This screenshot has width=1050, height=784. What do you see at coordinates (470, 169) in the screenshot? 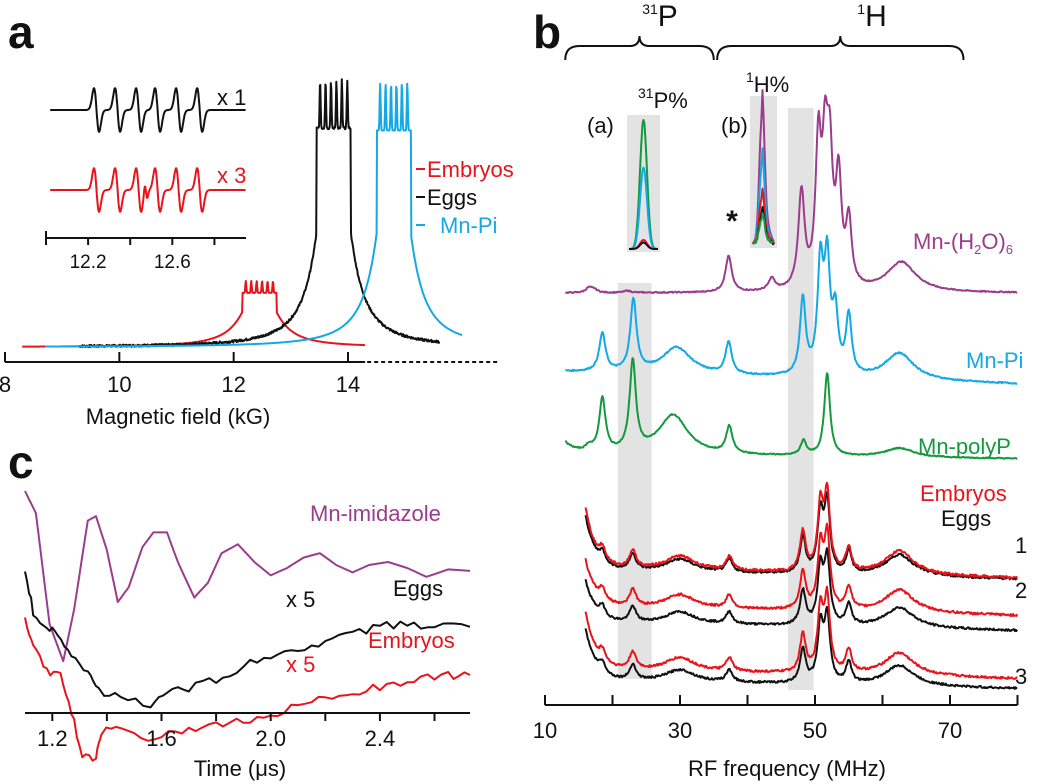
I see `legend-label-embryos: Embryos` at bounding box center [470, 169].